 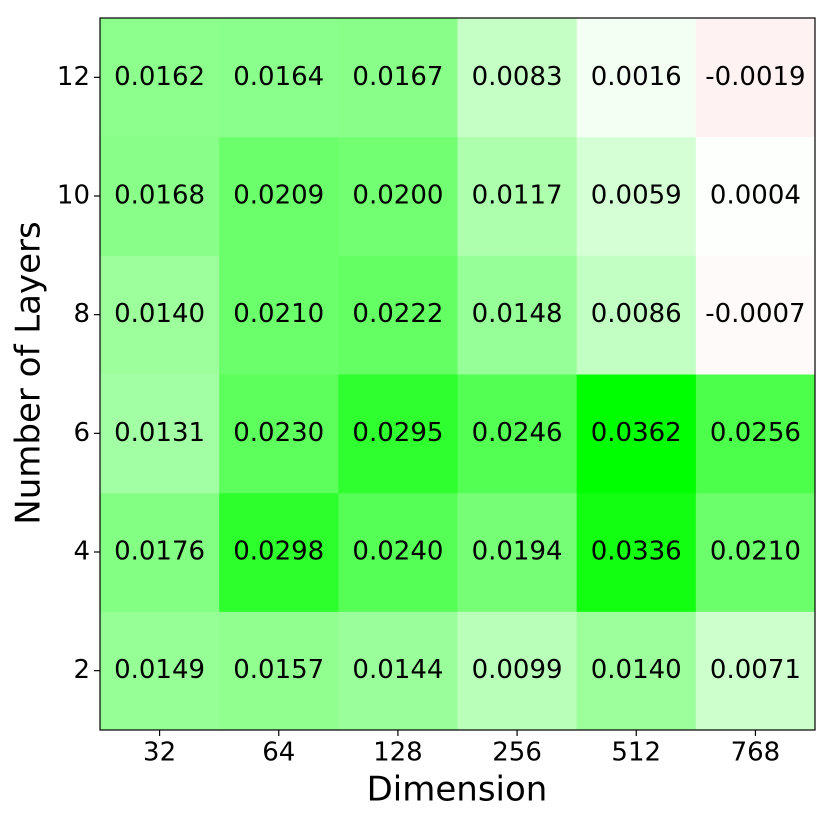 I want to click on cell-label: 0.0209, so click(x=278, y=196).